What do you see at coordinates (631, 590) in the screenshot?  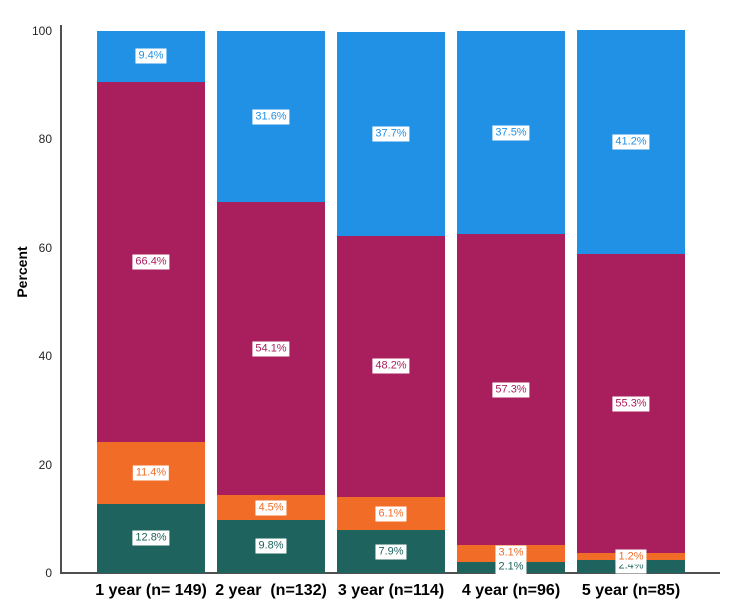 I see `x-category-label: 5 year (n=85)` at bounding box center [631, 590].